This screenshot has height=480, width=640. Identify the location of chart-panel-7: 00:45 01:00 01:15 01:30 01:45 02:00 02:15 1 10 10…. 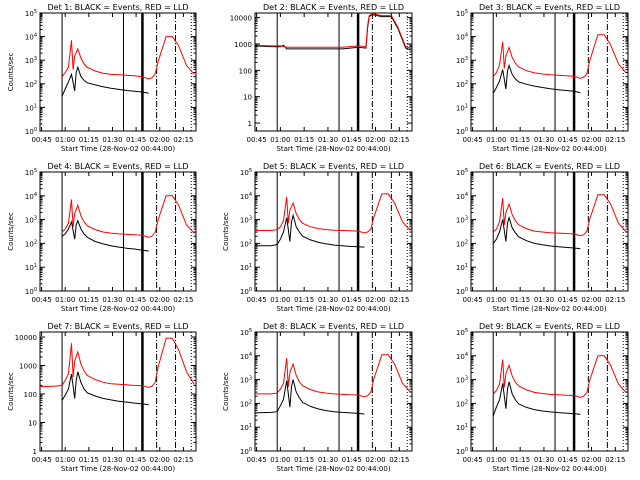
(102, 397).